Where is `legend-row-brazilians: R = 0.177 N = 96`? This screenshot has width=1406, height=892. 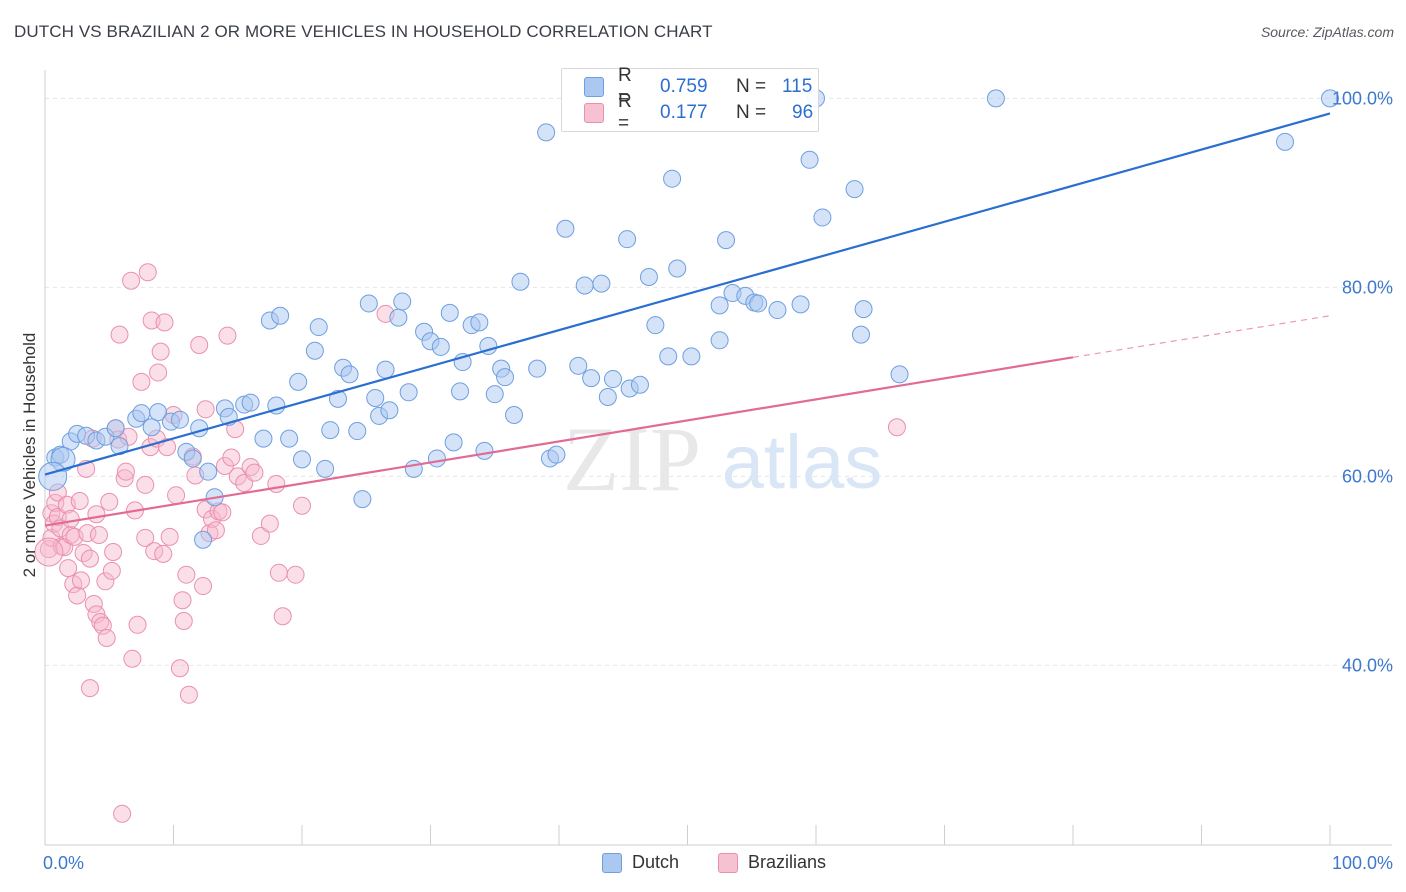 legend-row-brazilians: R = 0.177 N = 96 is located at coordinates (699, 112).